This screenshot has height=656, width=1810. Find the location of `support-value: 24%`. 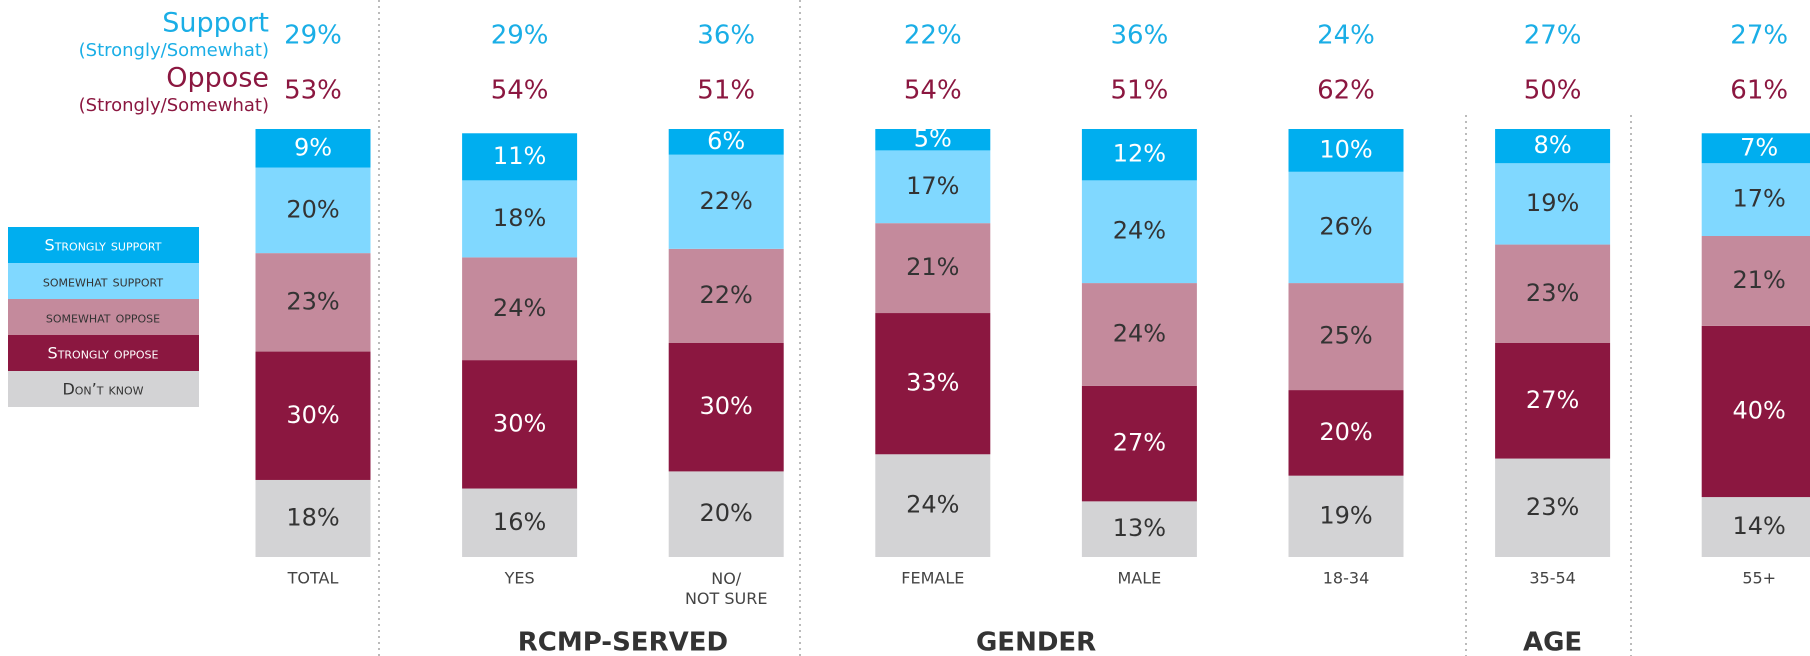

support-value: 24% is located at coordinates (1346, 36).